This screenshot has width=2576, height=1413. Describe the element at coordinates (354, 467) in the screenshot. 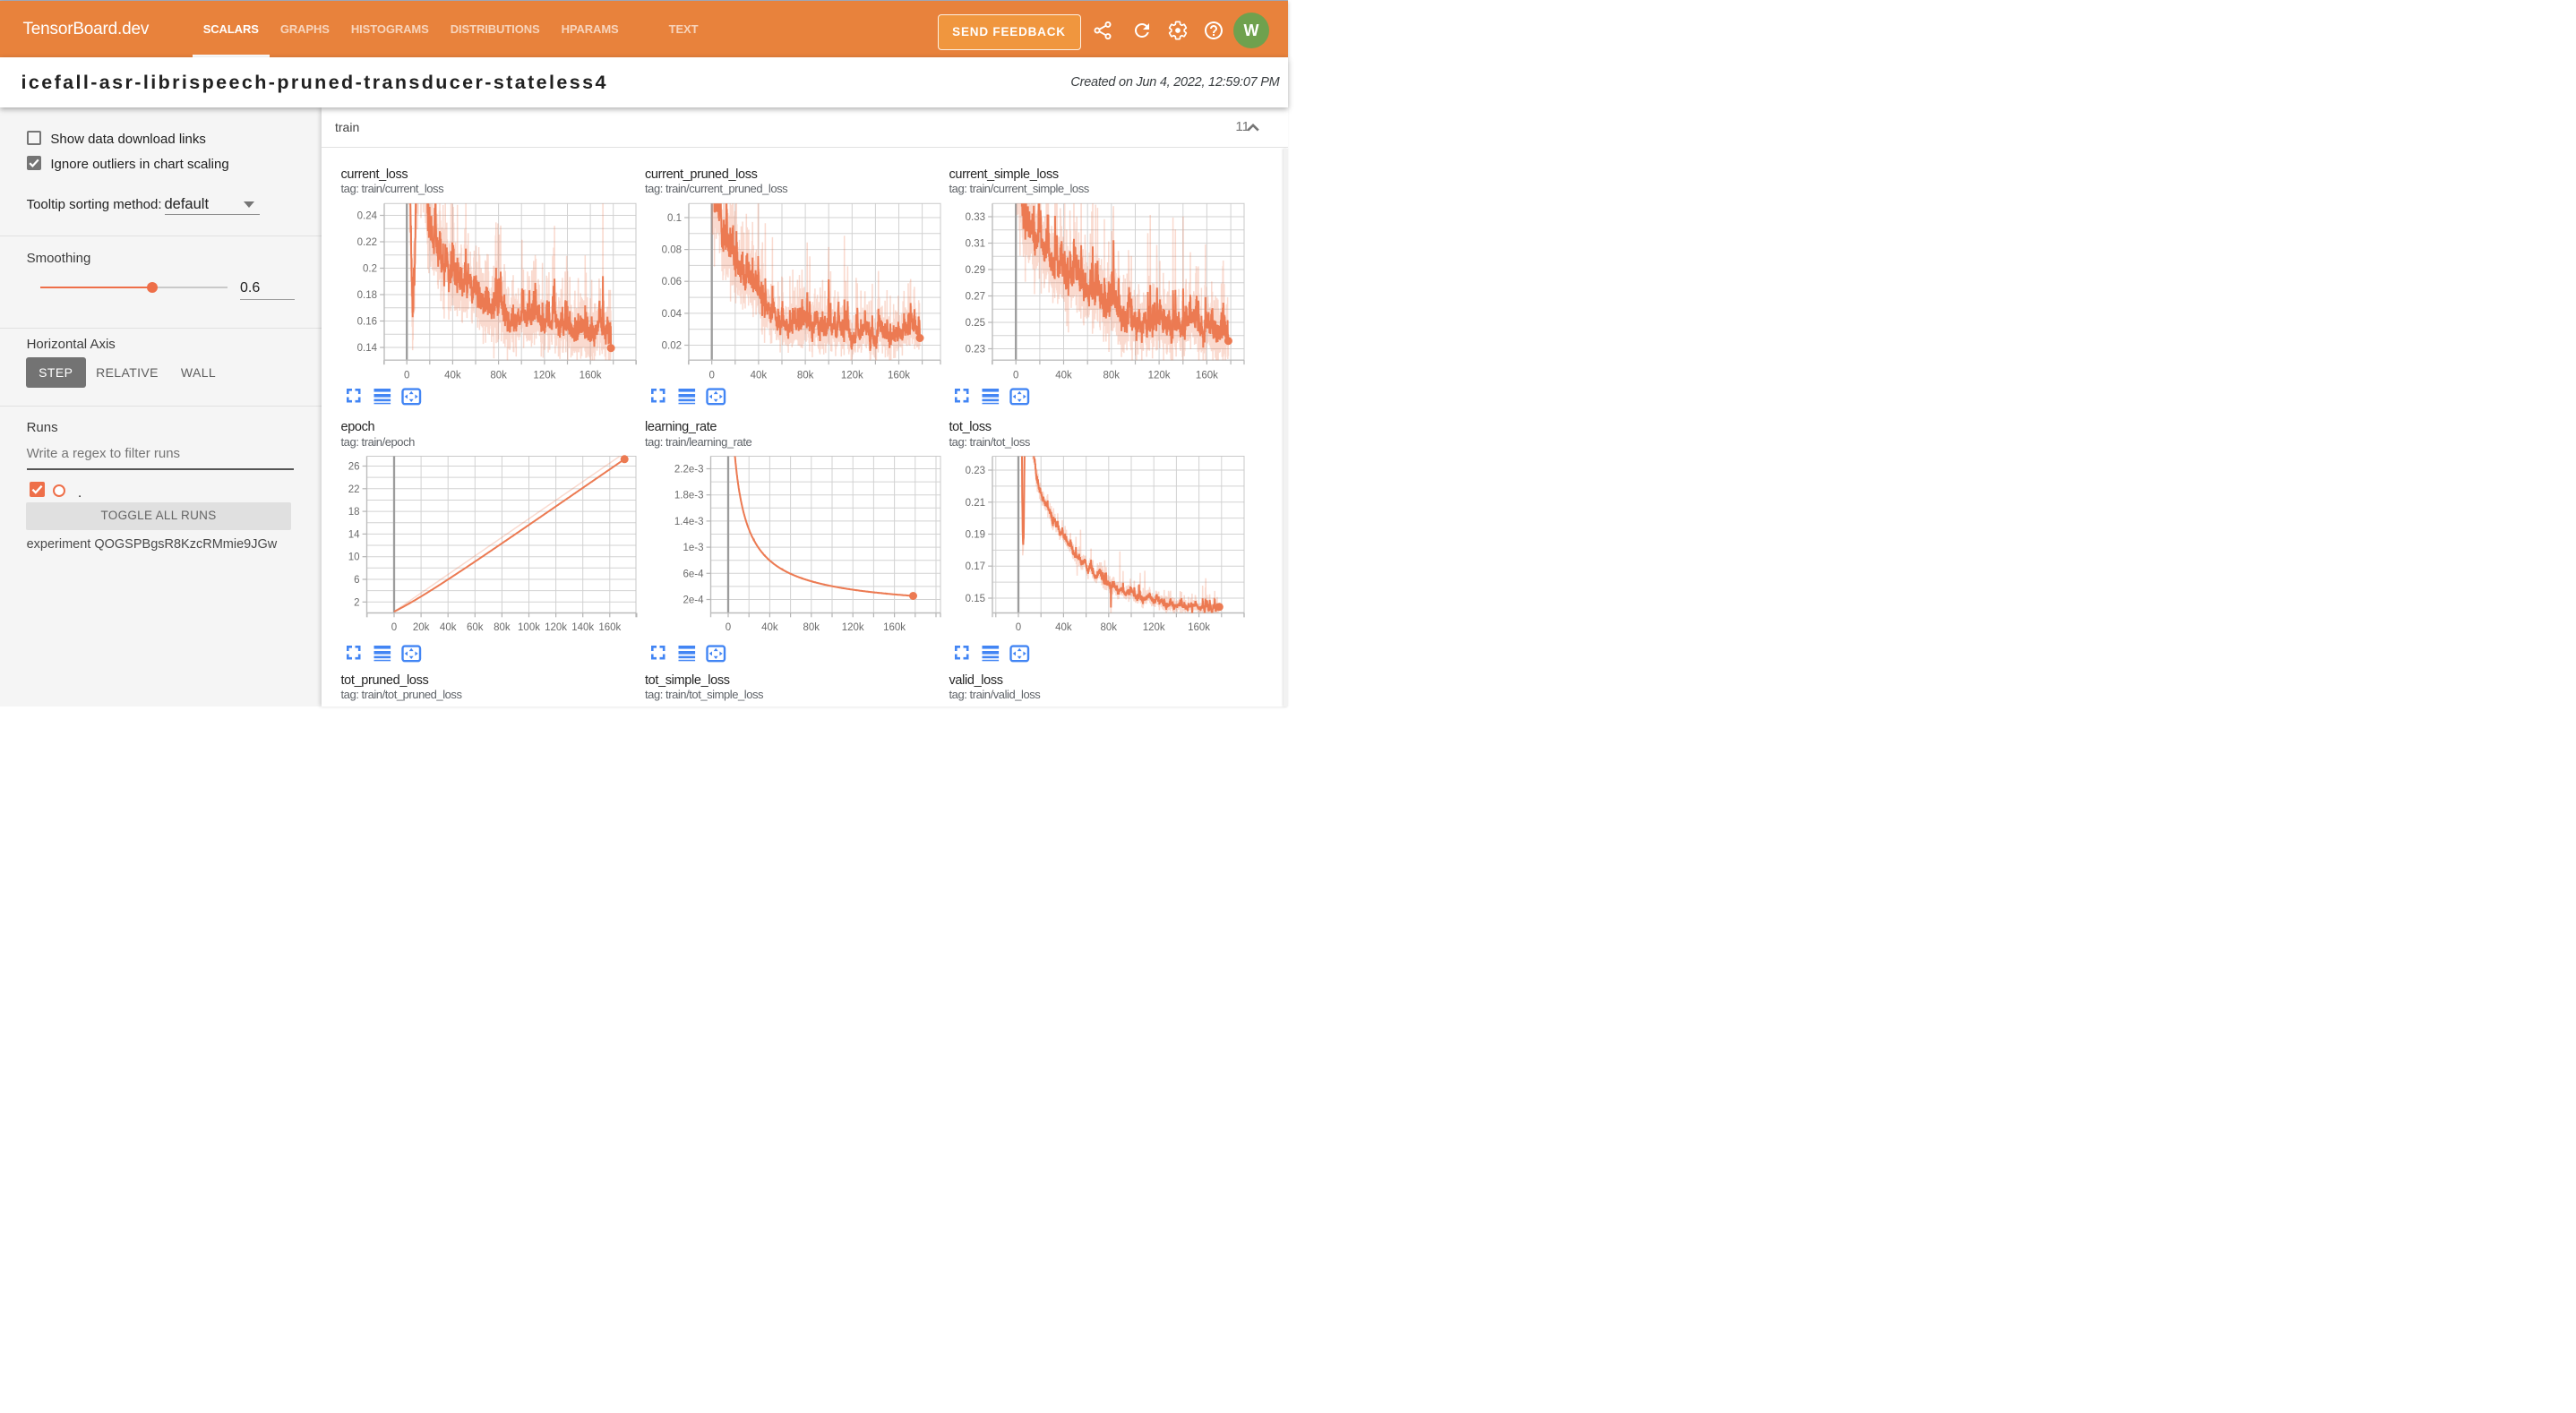

I see `svg-text: 26` at that location.